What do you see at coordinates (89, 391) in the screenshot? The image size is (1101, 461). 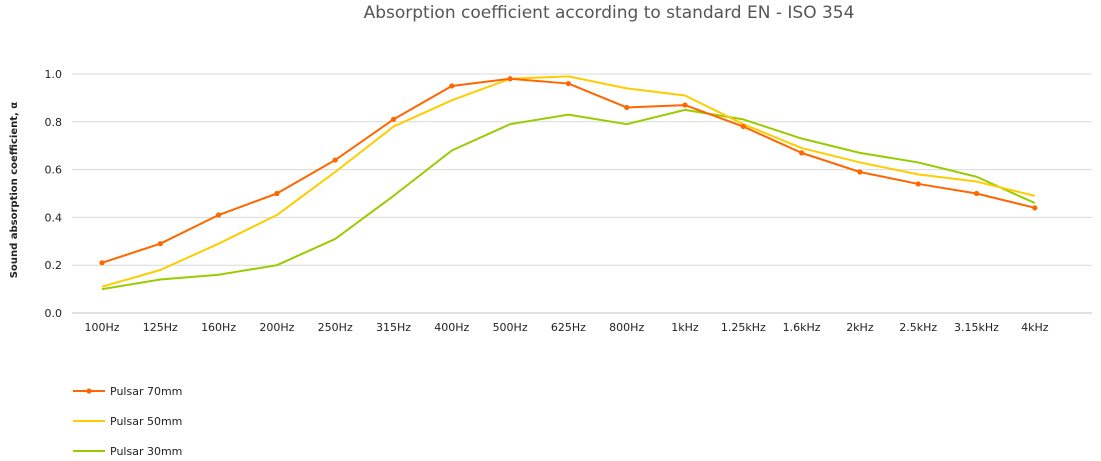 I see `legend-marker` at bounding box center [89, 391].